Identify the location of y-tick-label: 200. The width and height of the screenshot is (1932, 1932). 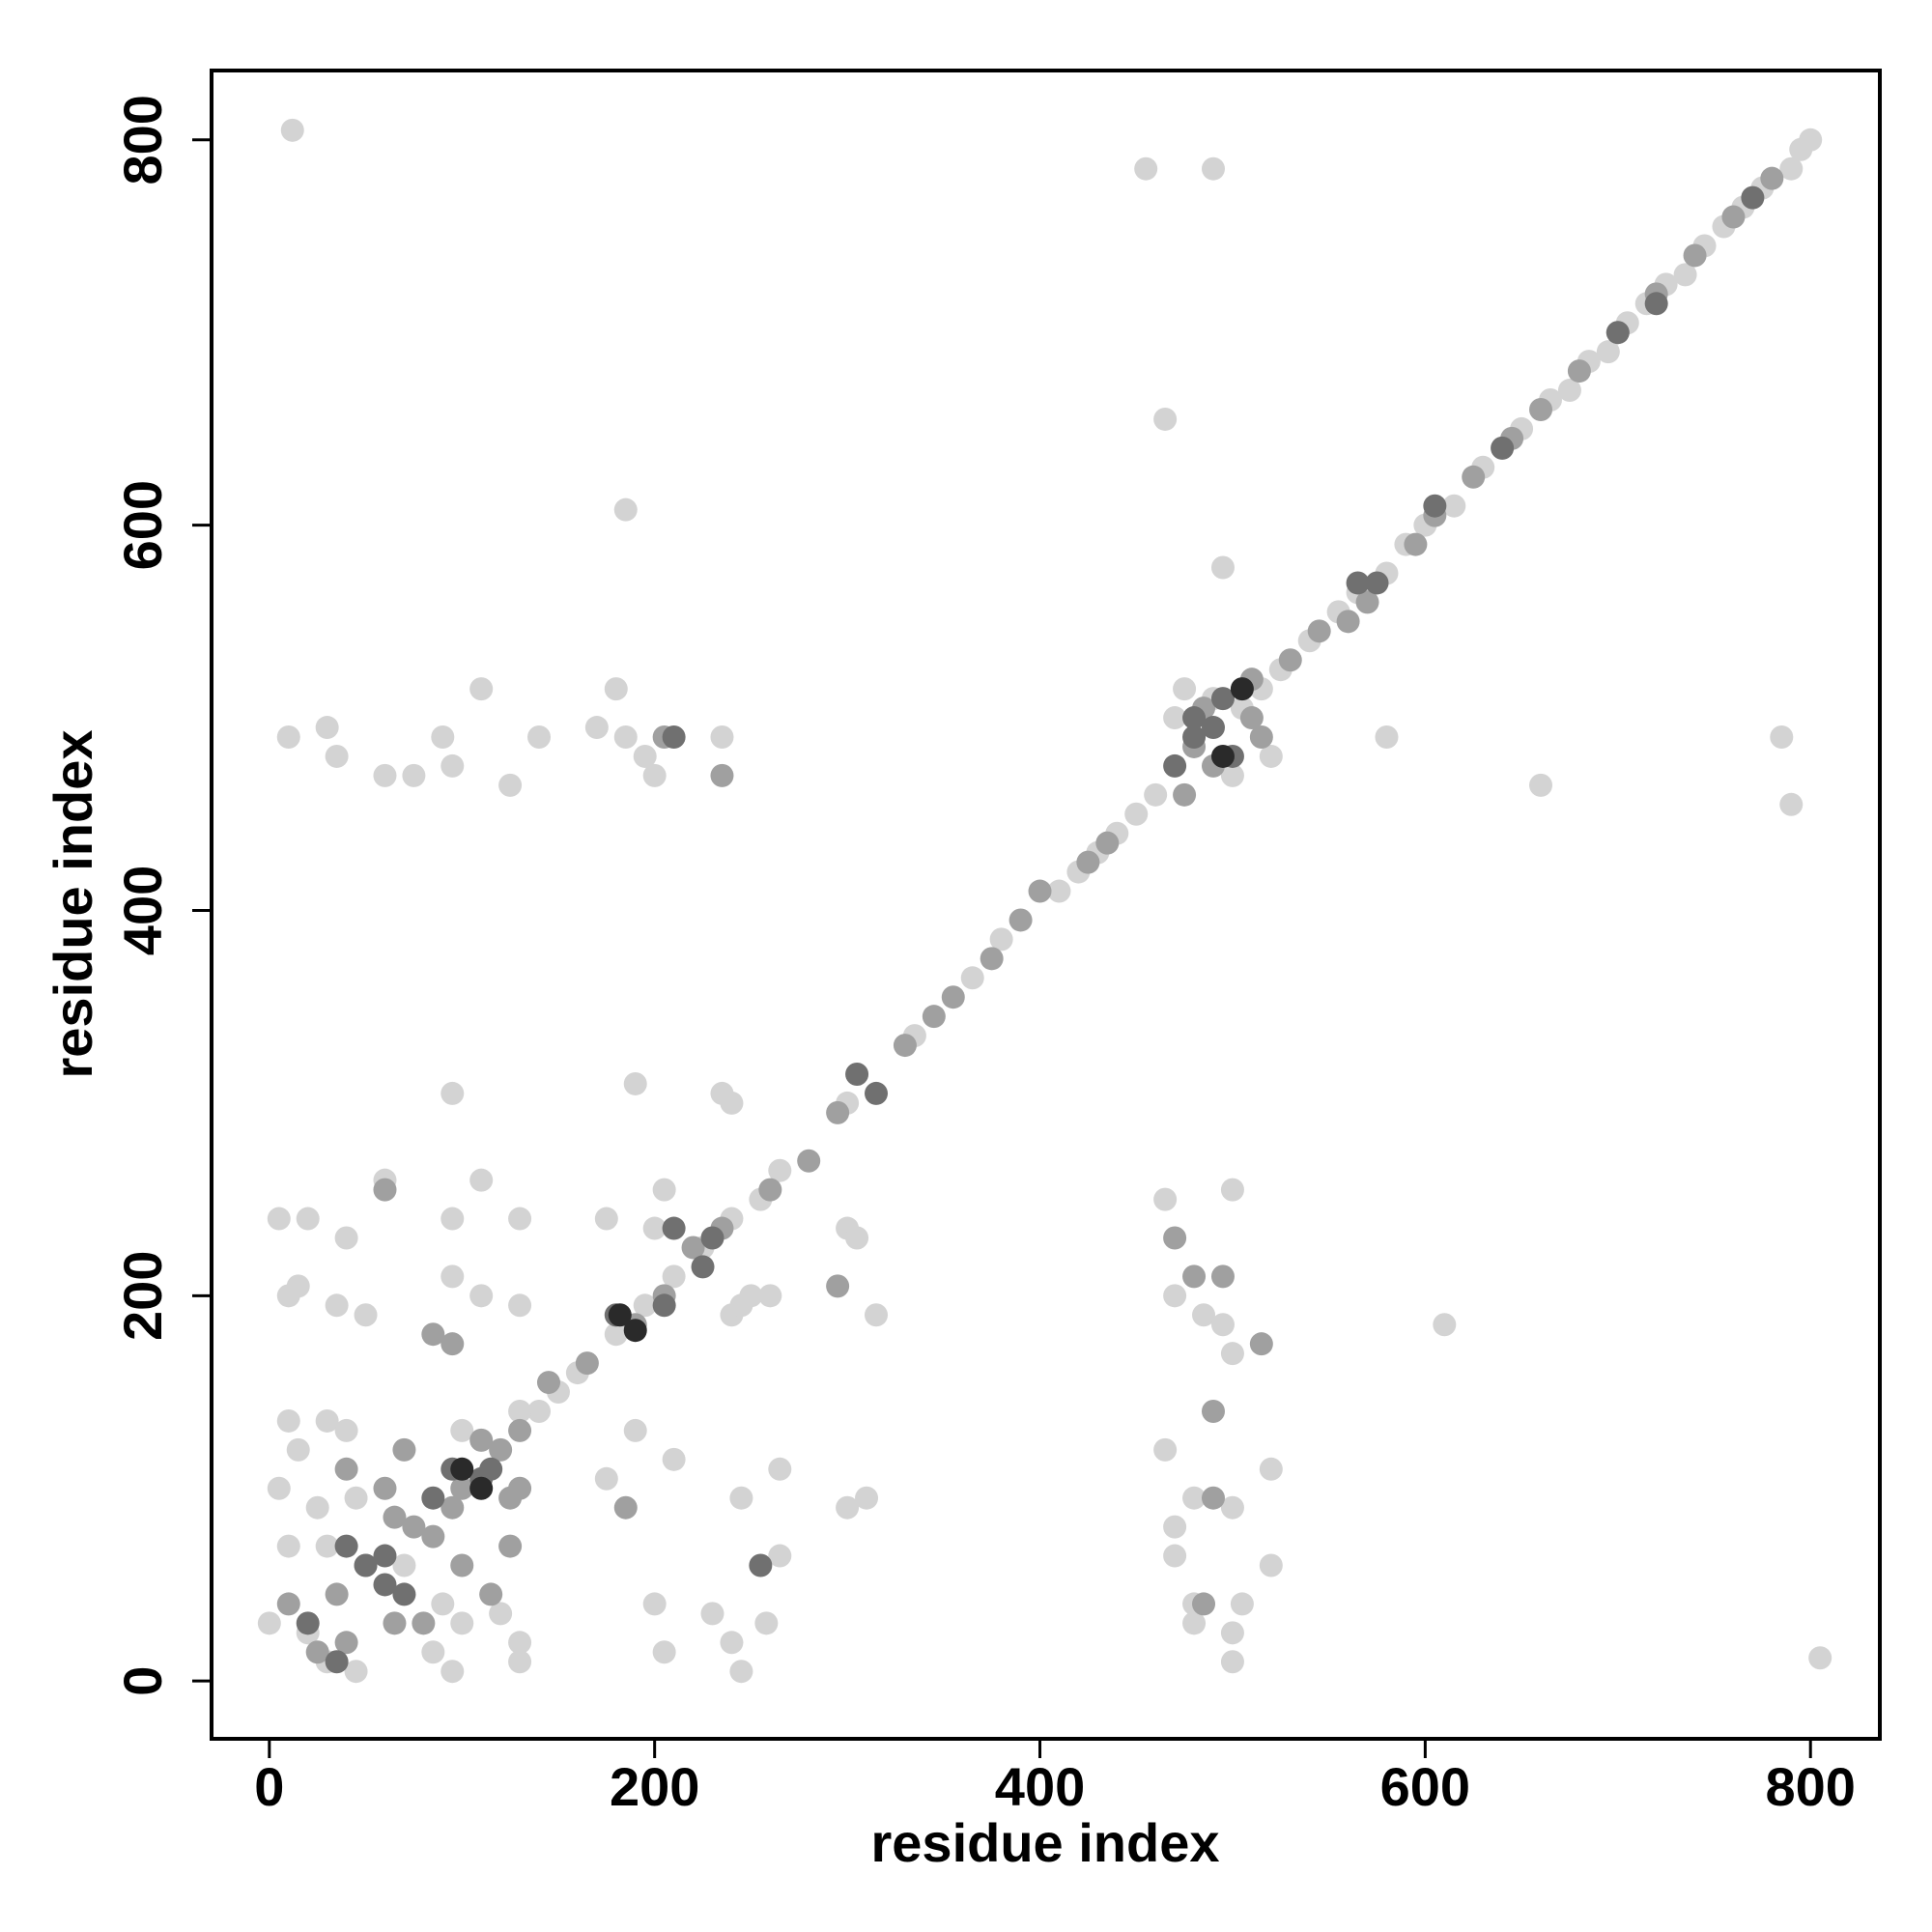
(142, 1296).